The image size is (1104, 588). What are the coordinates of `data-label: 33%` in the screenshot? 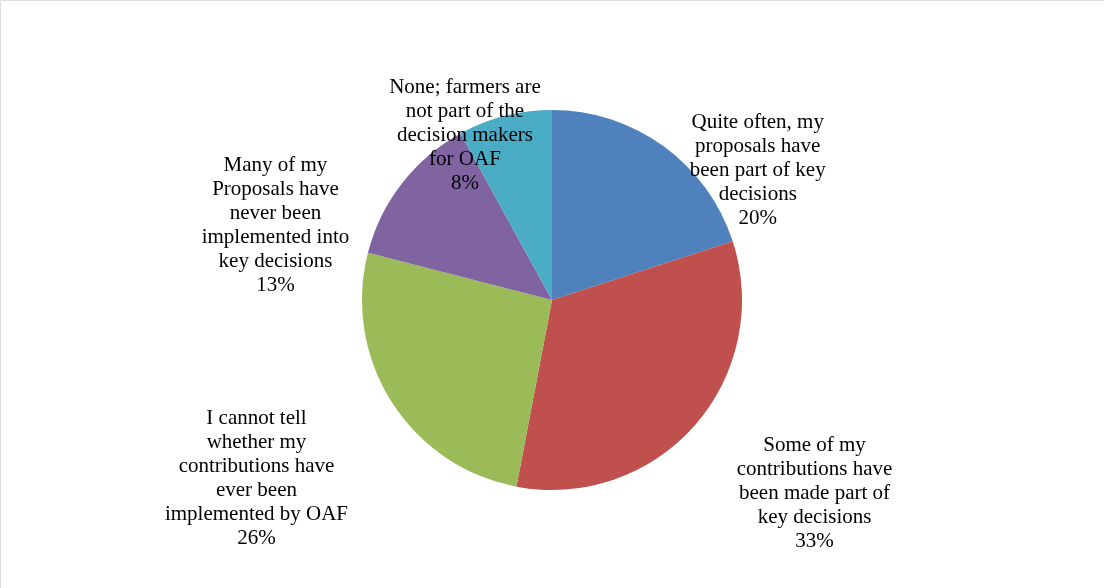 It's located at (814, 540).